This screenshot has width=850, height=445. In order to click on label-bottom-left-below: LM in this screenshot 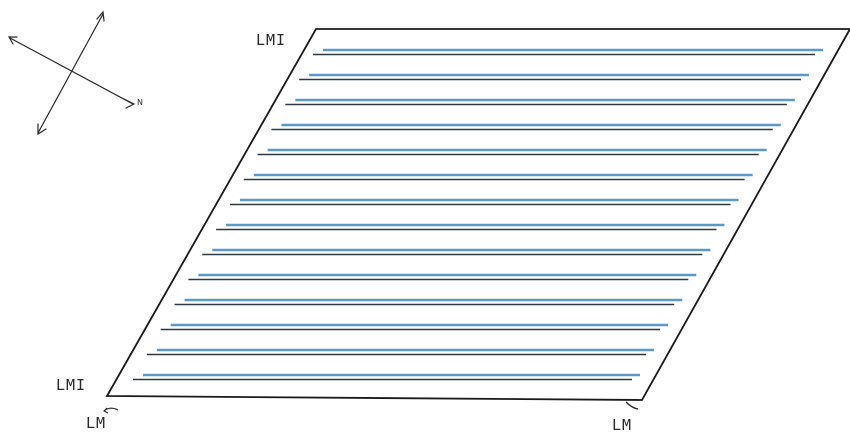, I will do `click(96, 423)`.